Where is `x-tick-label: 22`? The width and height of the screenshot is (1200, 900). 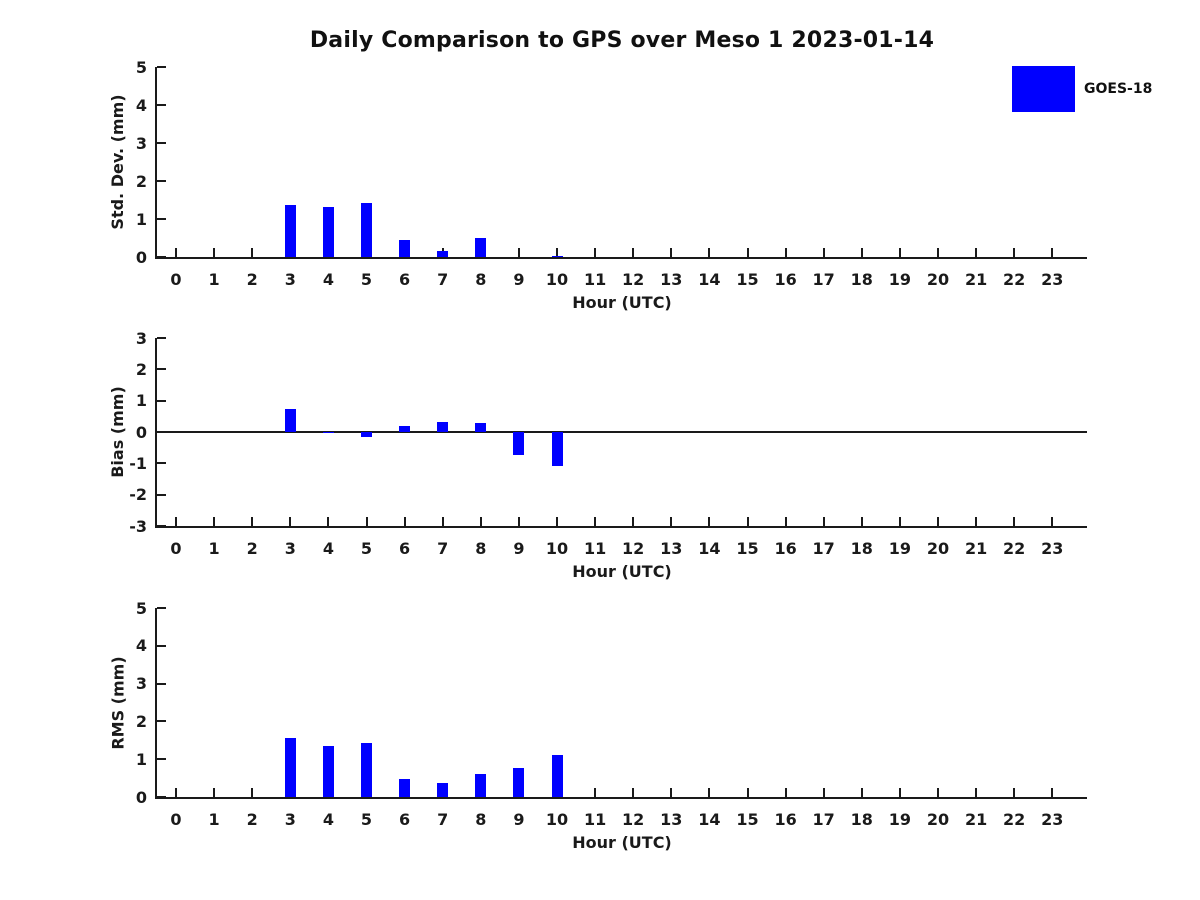 x-tick-label: 22 is located at coordinates (1014, 819).